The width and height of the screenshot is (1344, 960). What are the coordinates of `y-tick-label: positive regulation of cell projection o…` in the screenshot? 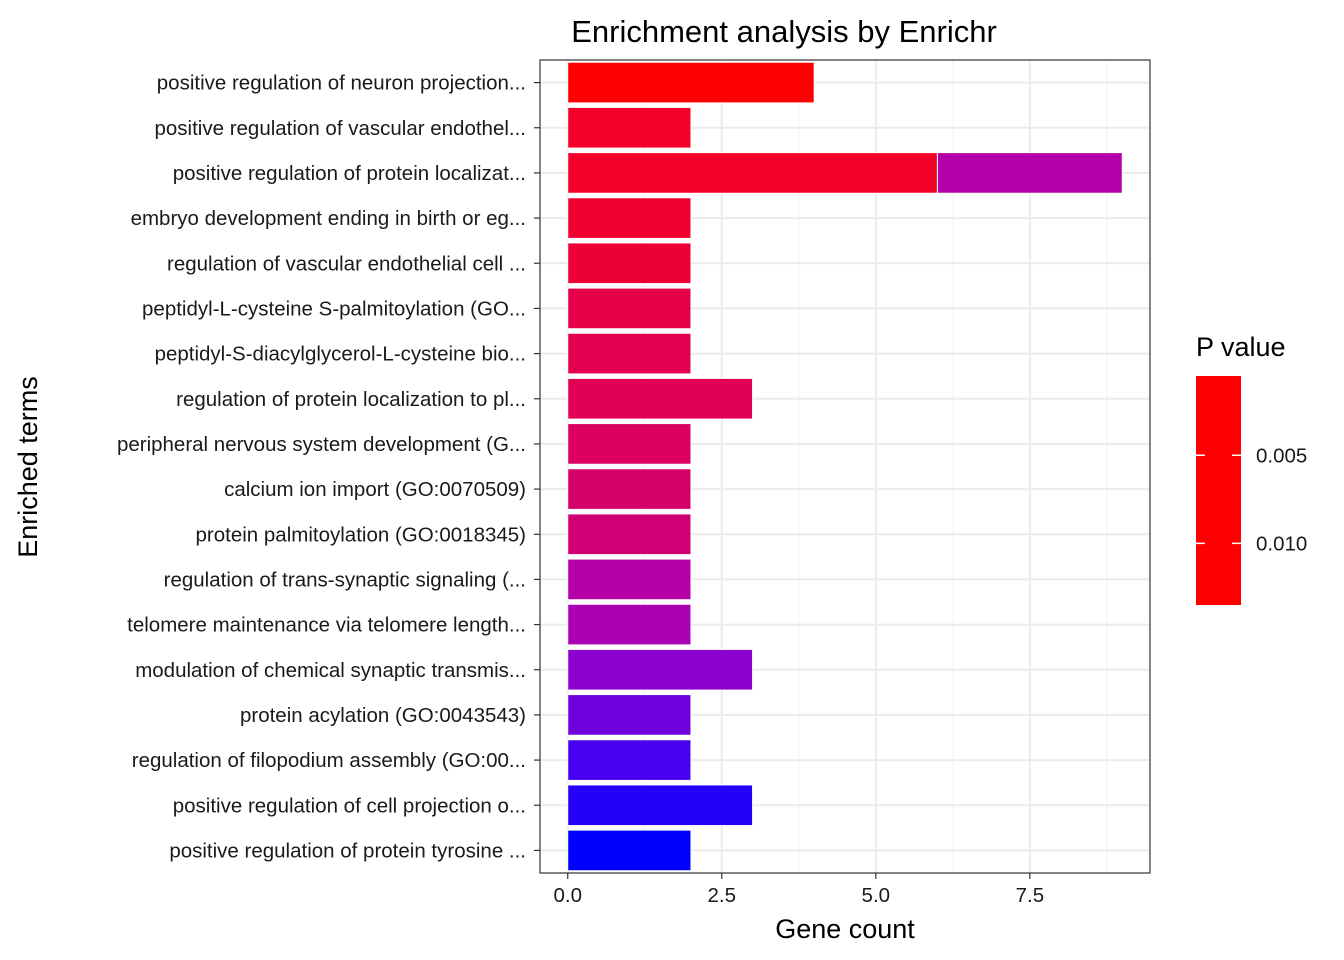 It's located at (349, 805).